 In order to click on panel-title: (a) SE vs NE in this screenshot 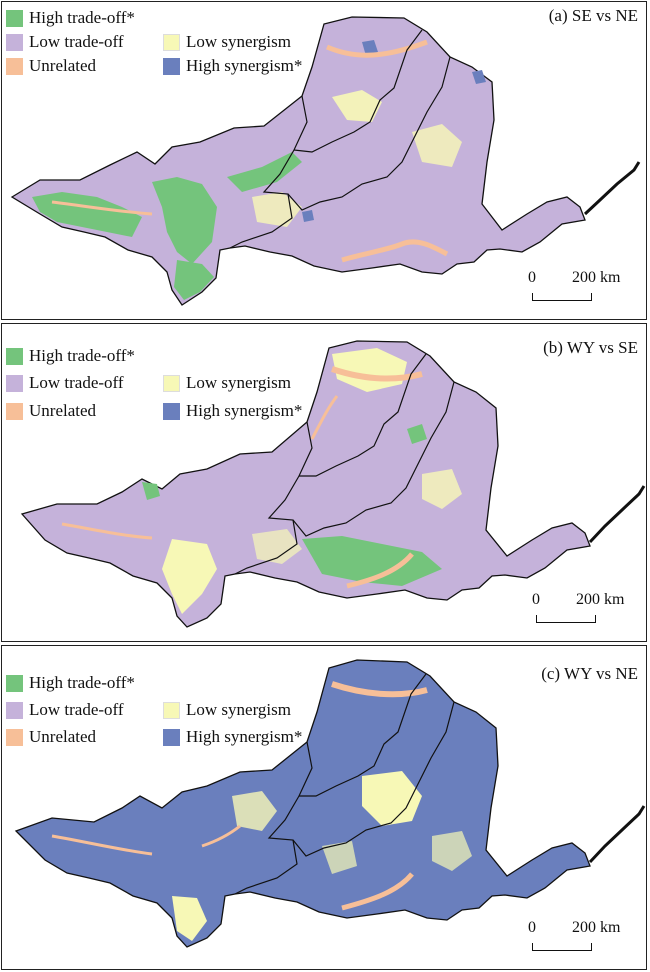, I will do `click(593, 15)`.